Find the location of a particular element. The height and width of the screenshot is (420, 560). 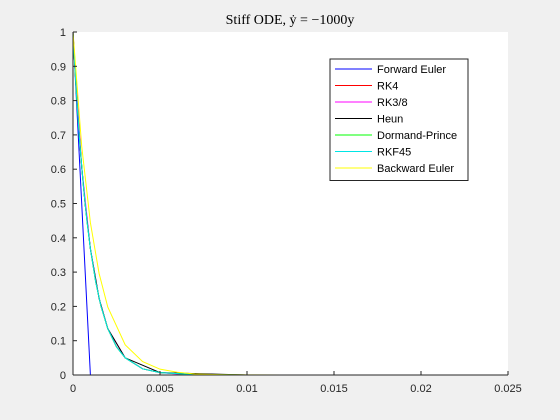

y-tick-label: 0.5 is located at coordinates (58, 205).